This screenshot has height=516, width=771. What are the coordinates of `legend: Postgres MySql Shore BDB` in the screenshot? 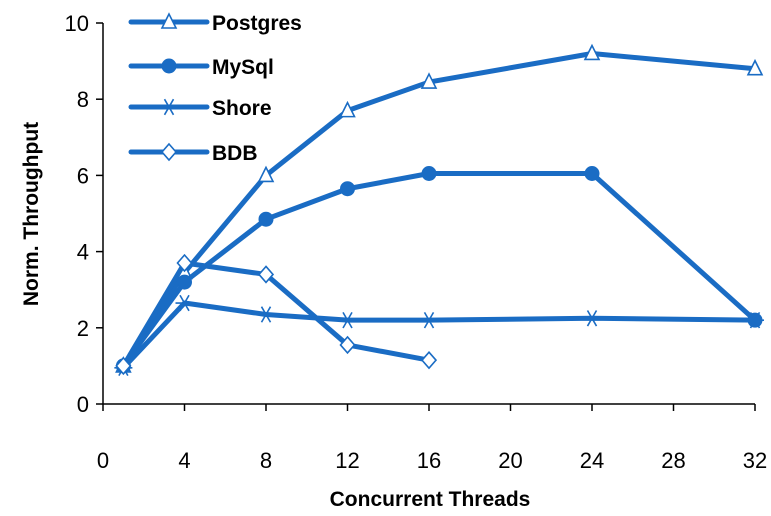 It's located at (215, 88).